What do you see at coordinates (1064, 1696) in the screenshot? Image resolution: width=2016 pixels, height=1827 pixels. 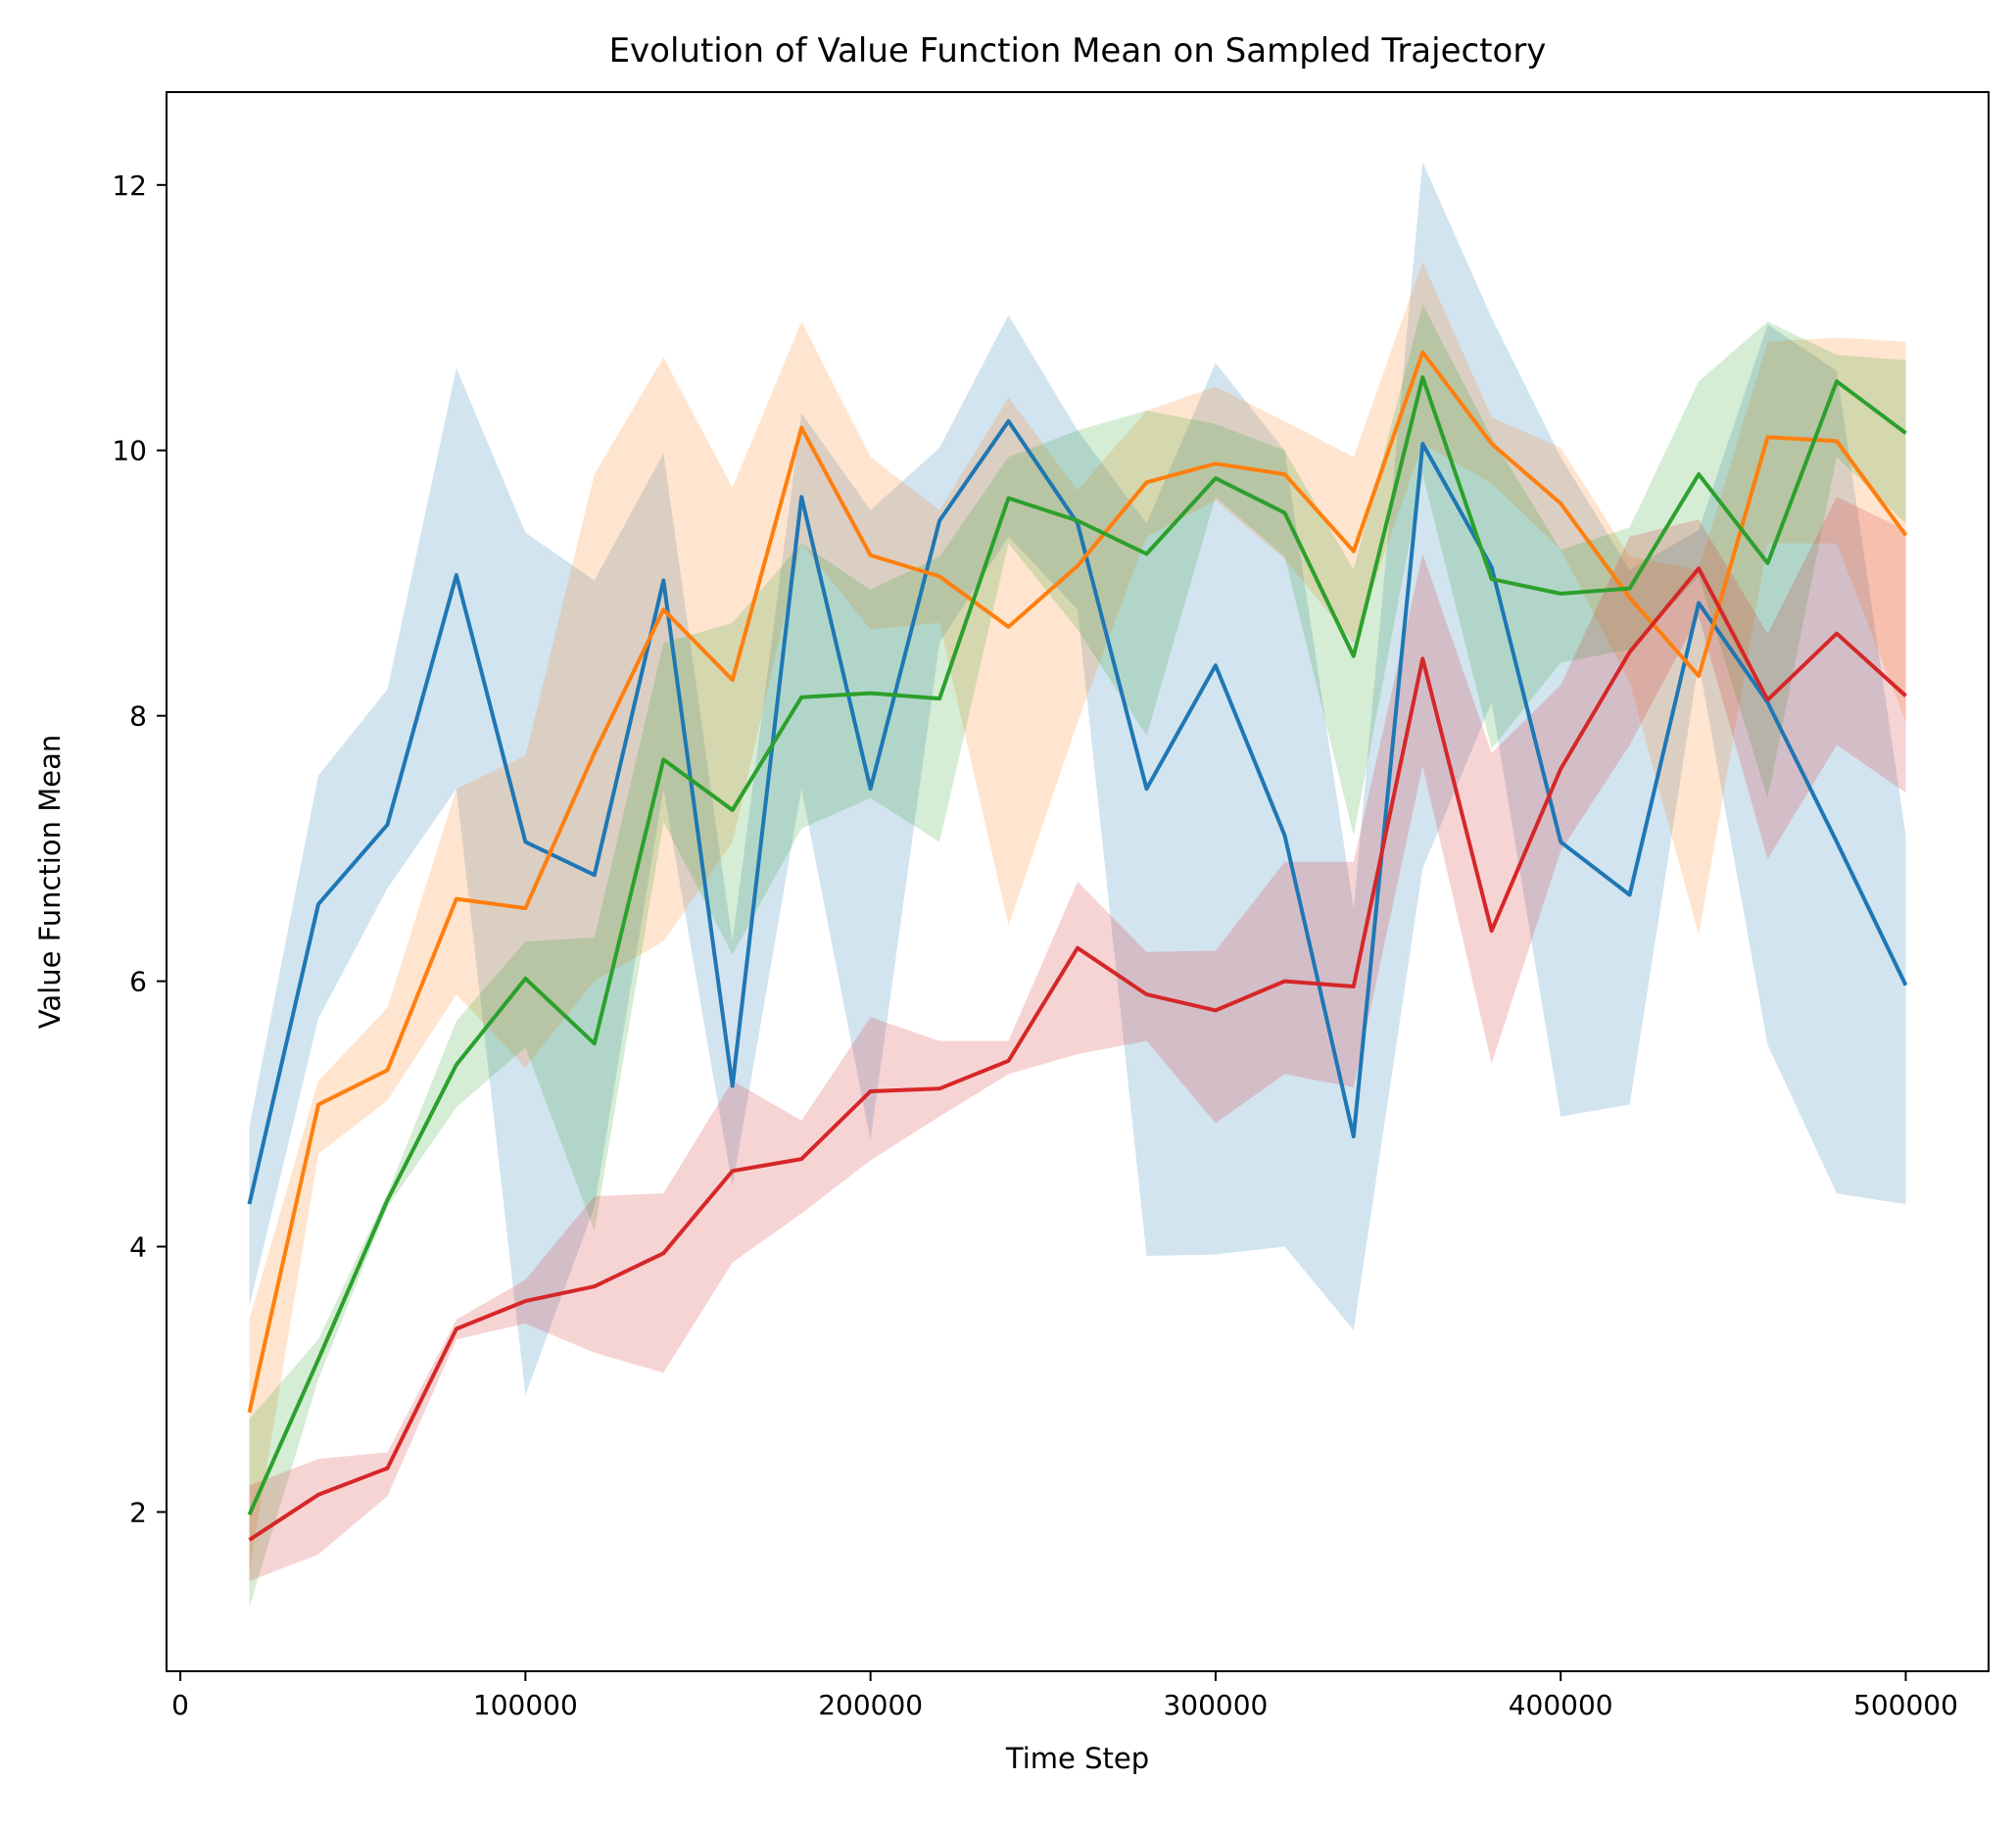 I see `x-axis-ticks: 0 100000 200000 300000 400000 500000` at bounding box center [1064, 1696].